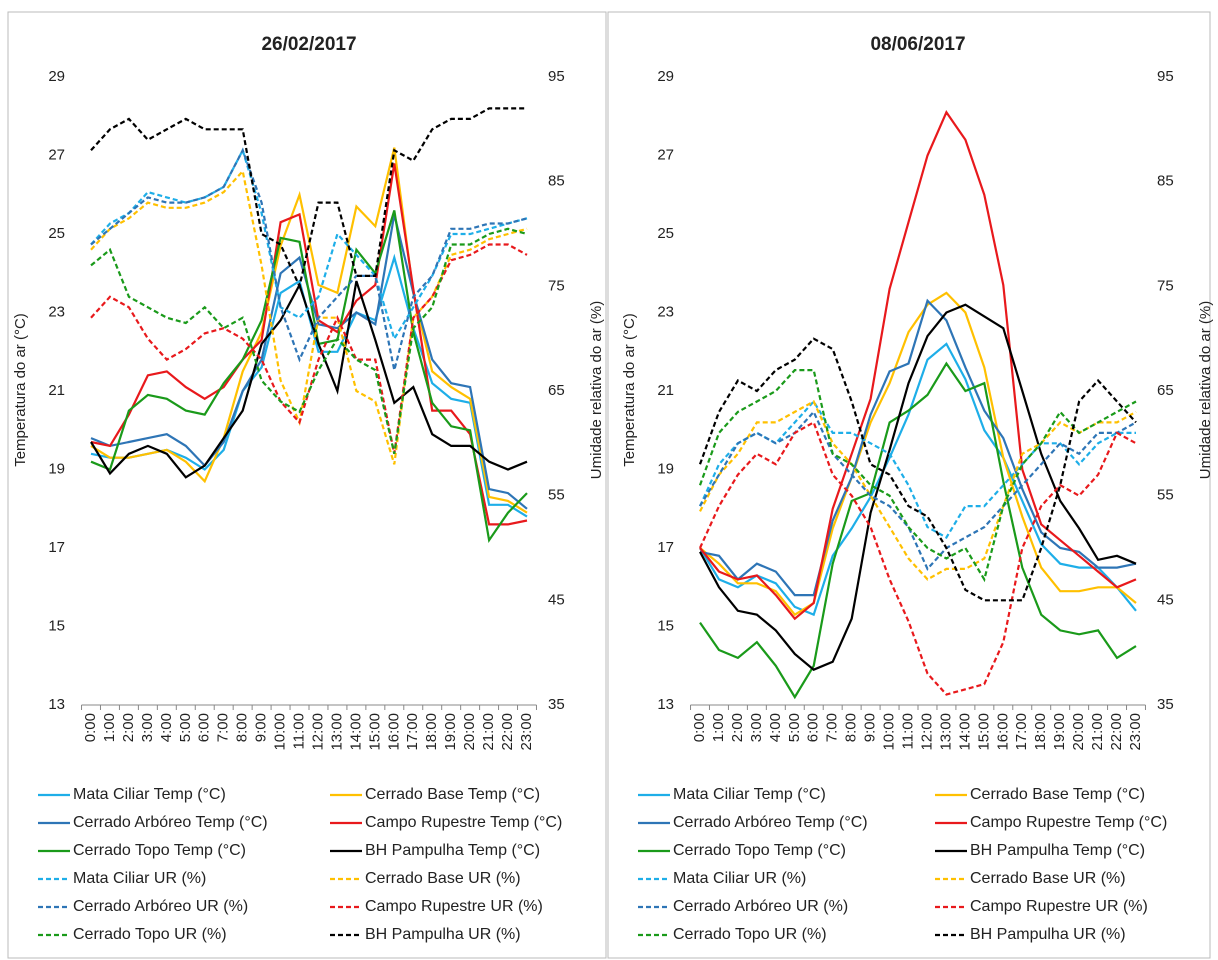  What do you see at coordinates (718, 727) in the screenshot?
I see `x-tick-label: 1:00` at bounding box center [718, 727].